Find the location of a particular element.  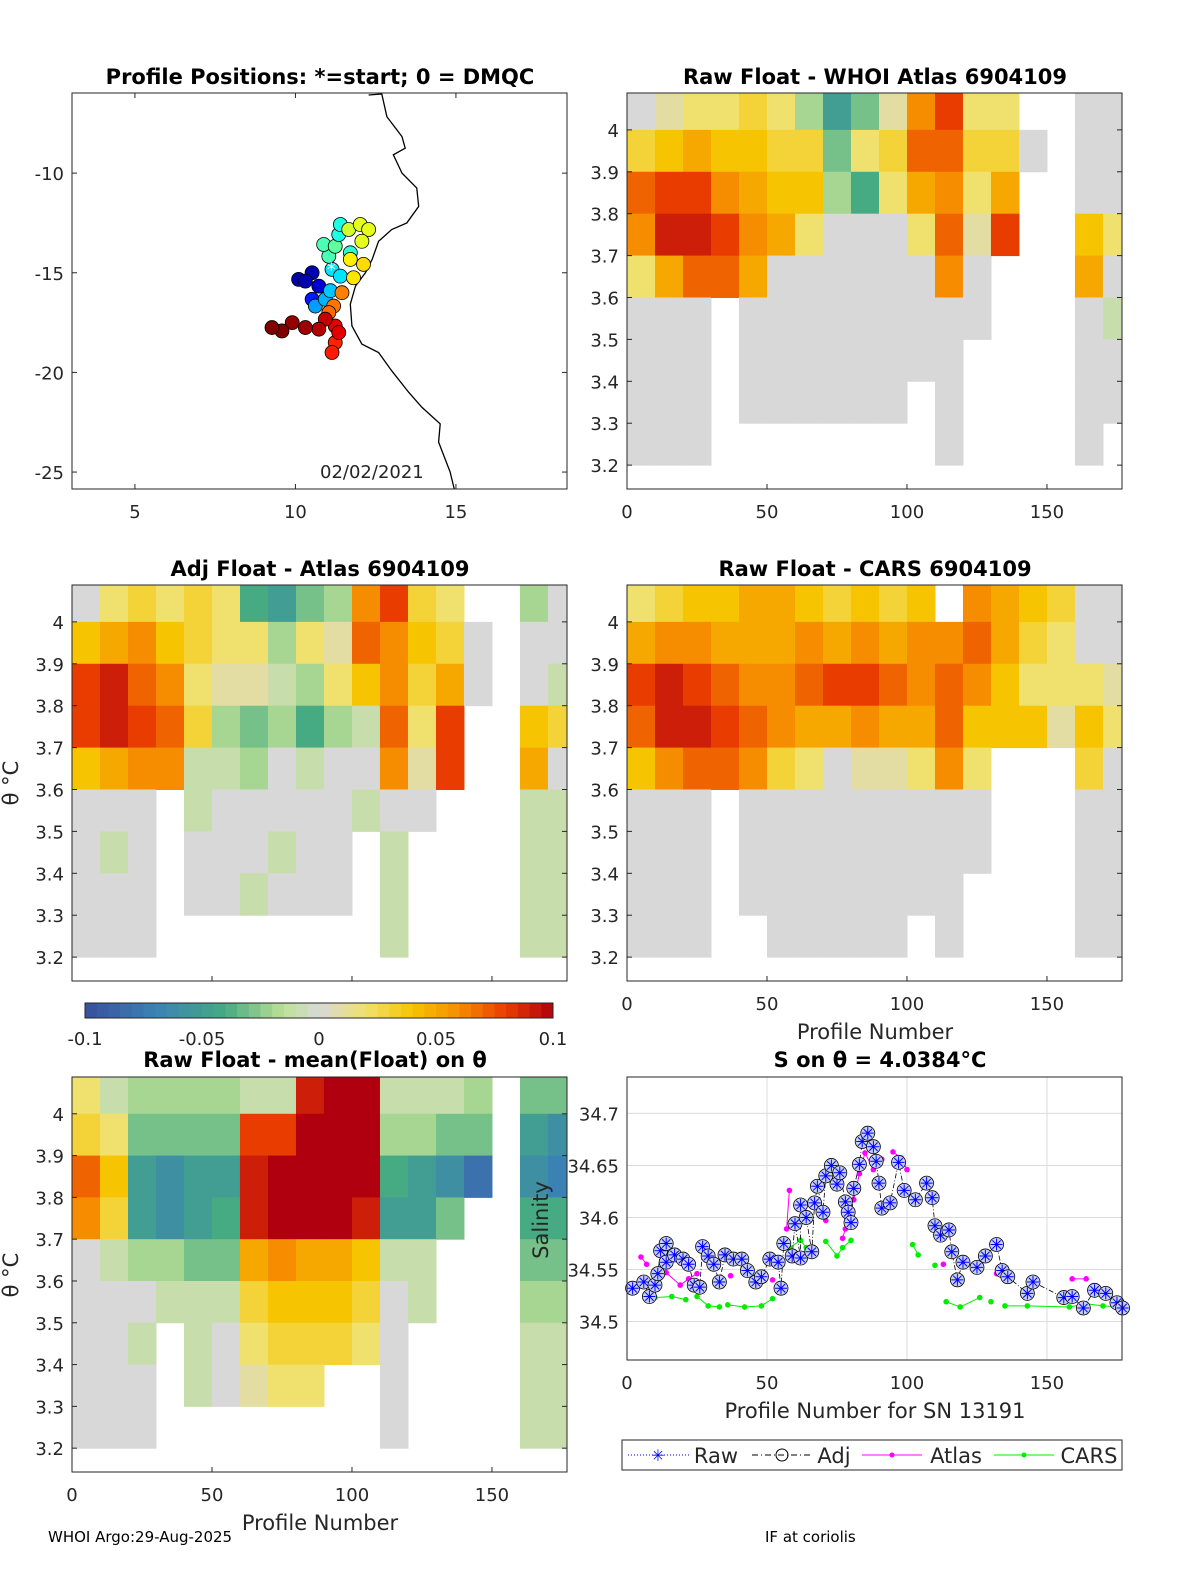

profile-xtick: 0 is located at coordinates (626, 512).